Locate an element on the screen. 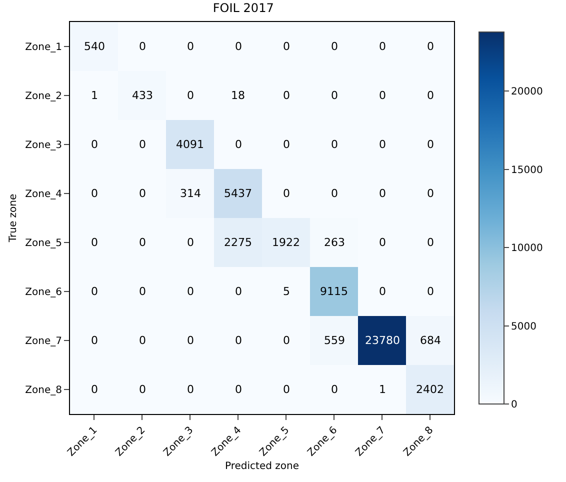 This screenshot has width=566, height=482. data-label: 433 is located at coordinates (142, 95).